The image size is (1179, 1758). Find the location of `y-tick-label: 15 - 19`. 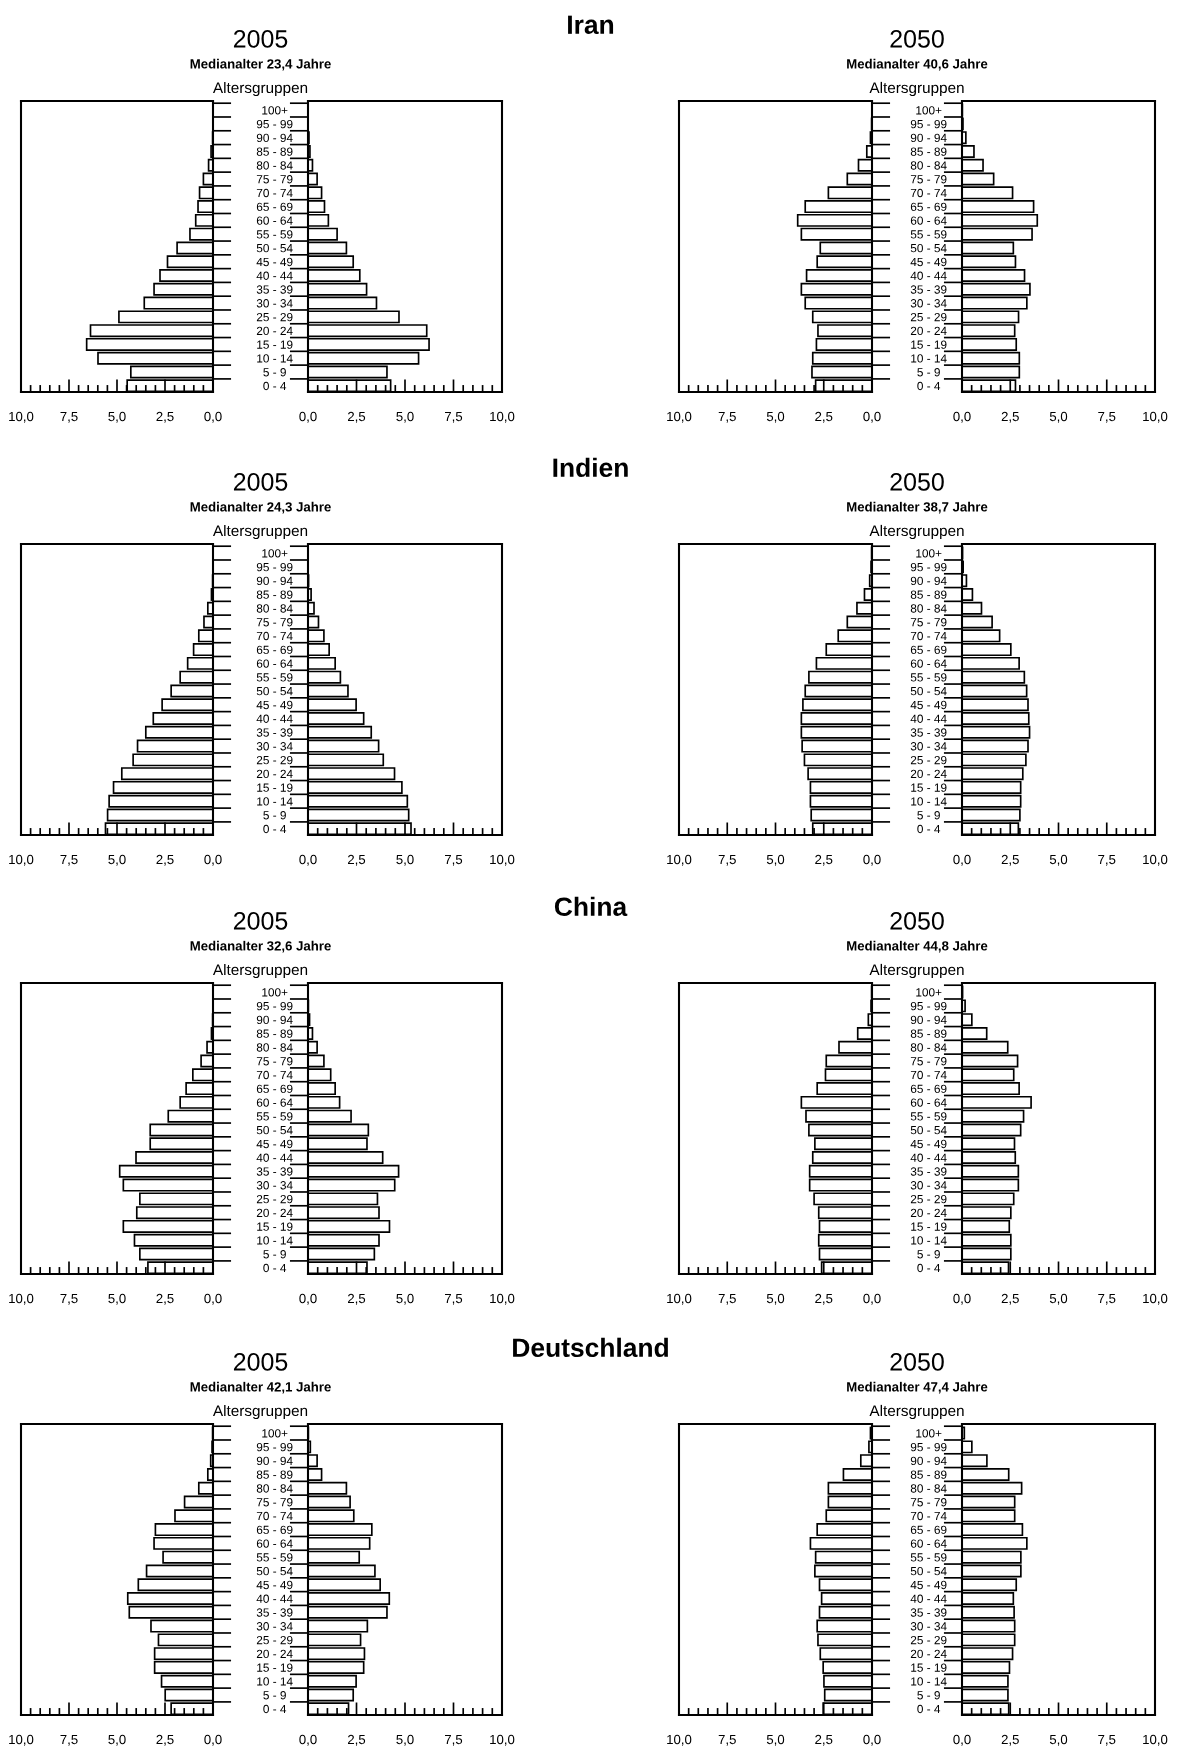

y-tick-label: 15 - 19 is located at coordinates (929, 1667).